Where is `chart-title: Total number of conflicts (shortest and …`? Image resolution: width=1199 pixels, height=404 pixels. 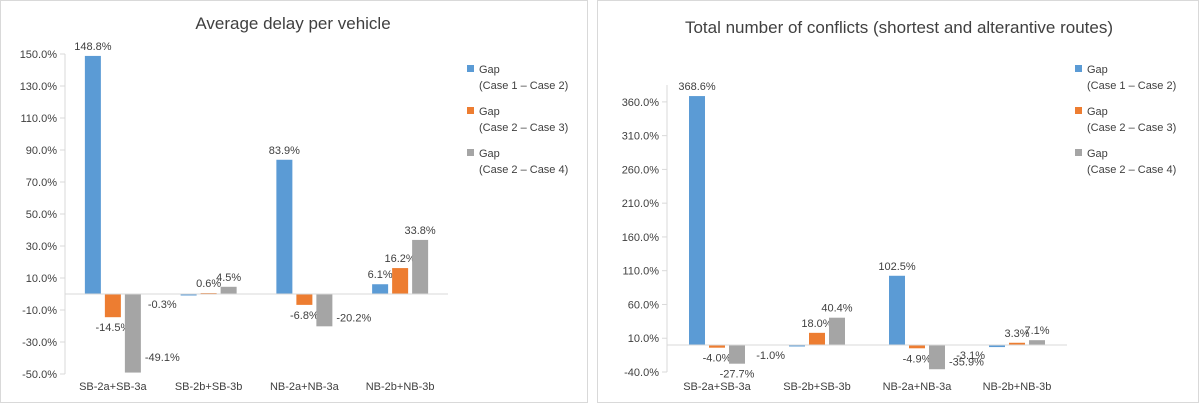
chart-title: Total number of conflicts (shortest and … is located at coordinates (899, 27).